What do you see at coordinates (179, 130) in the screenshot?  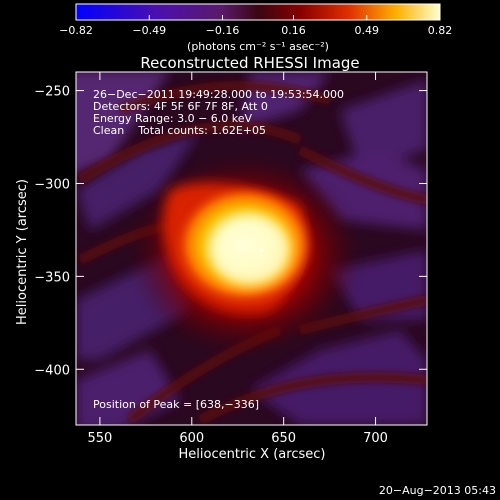 I see `annotation-clean: Clean Total counts: 1.62E+05` at bounding box center [179, 130].